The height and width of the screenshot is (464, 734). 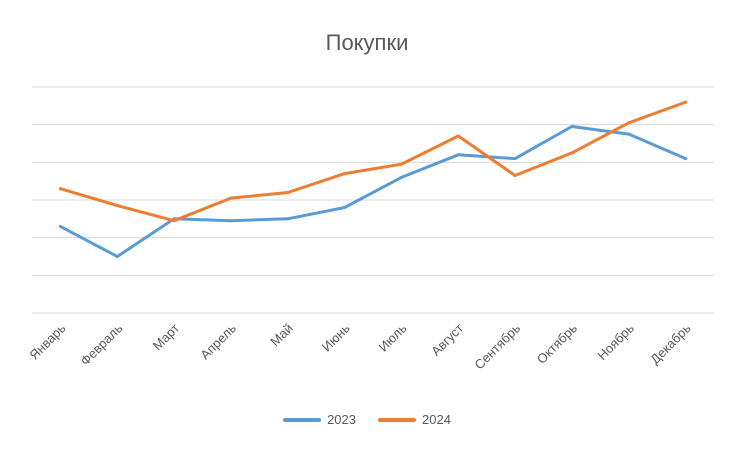 What do you see at coordinates (397, 419) in the screenshot?
I see `legend-swatch-2024` at bounding box center [397, 419].